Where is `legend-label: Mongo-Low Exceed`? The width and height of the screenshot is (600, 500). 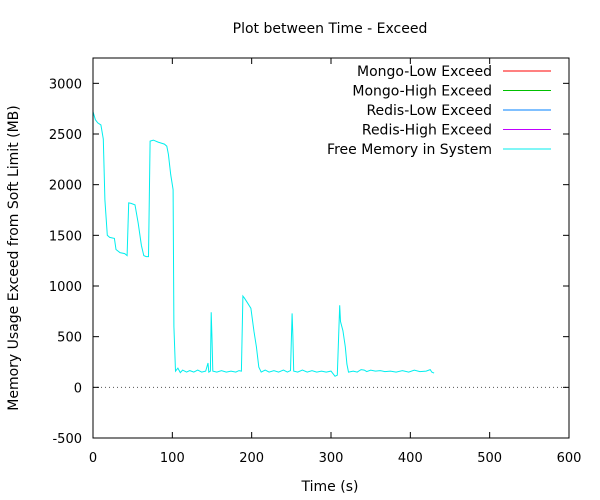
legend-label: Mongo-Low Exceed is located at coordinates (424, 72).